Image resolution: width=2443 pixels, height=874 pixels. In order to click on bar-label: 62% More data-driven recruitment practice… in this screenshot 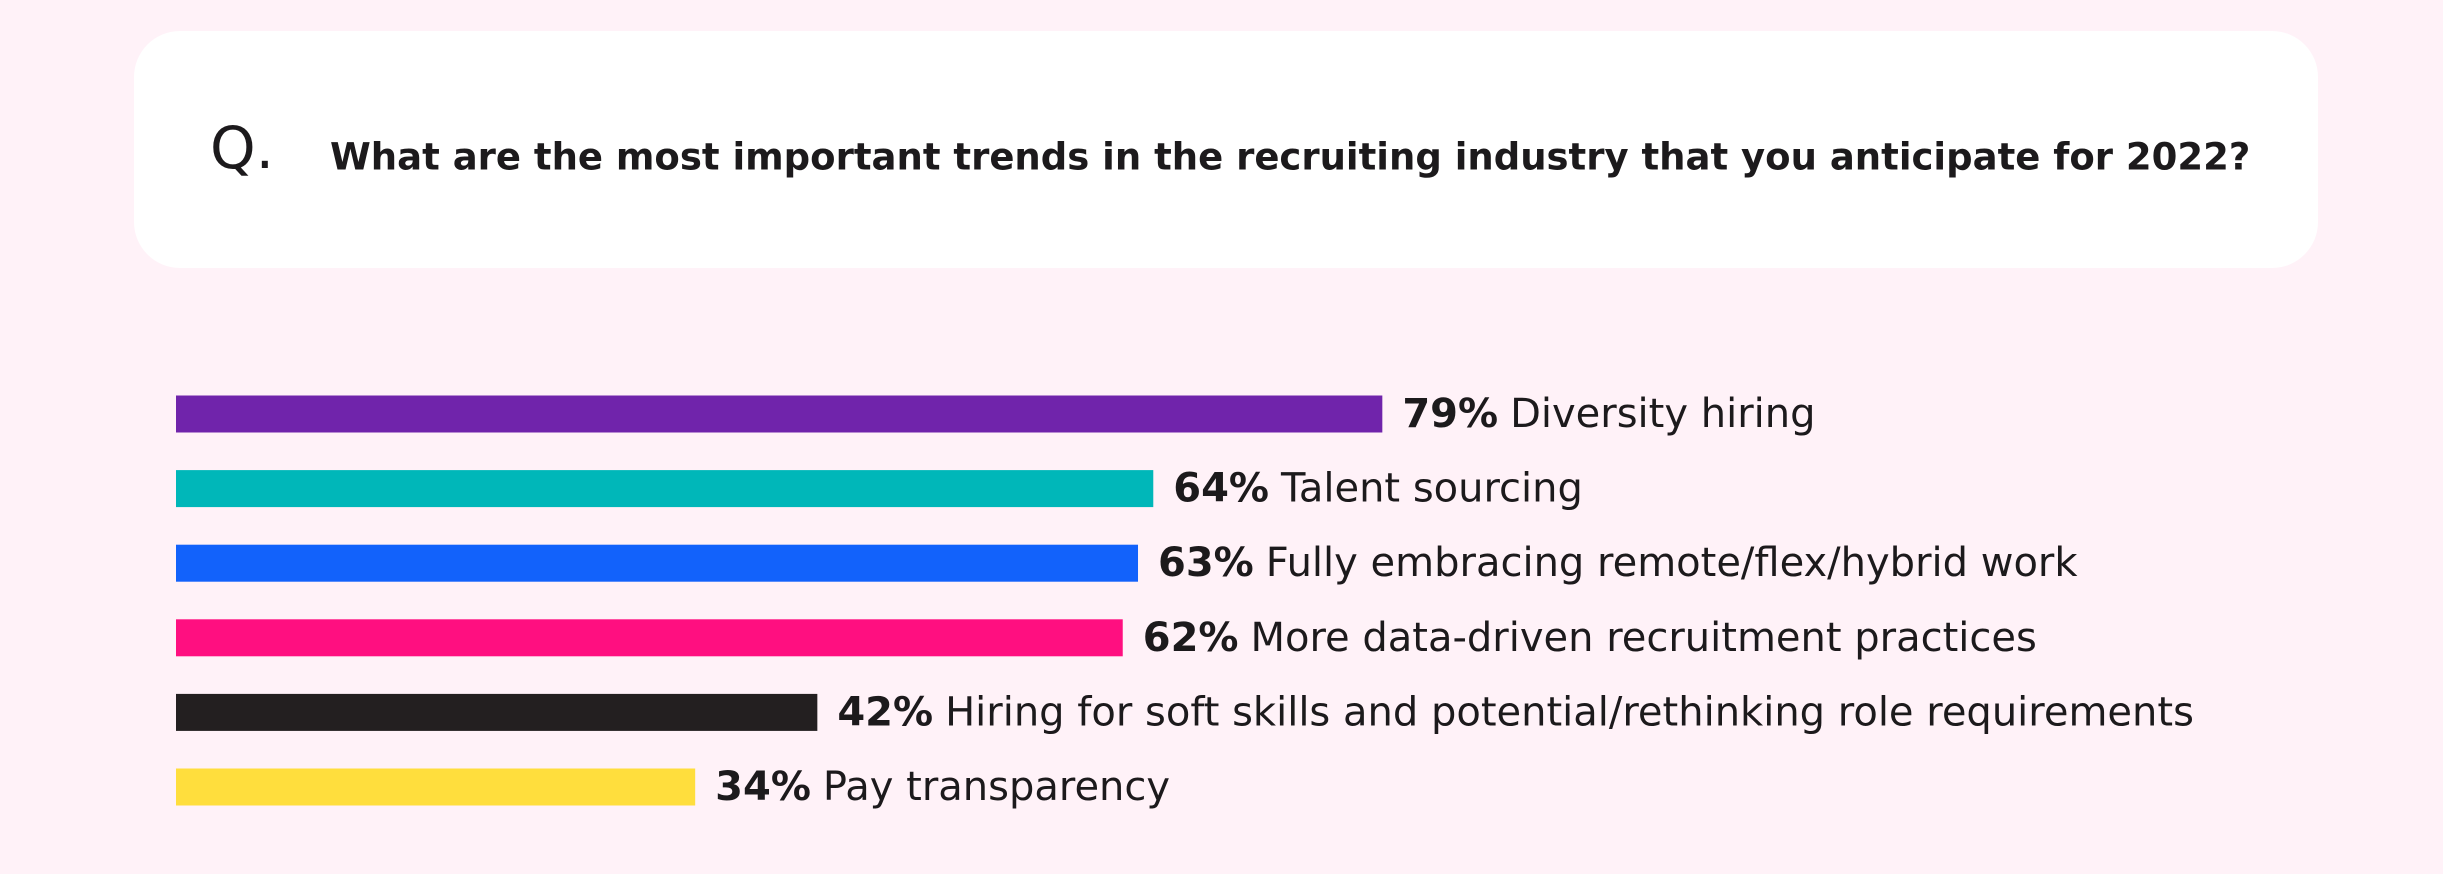, I will do `click(1590, 638)`.